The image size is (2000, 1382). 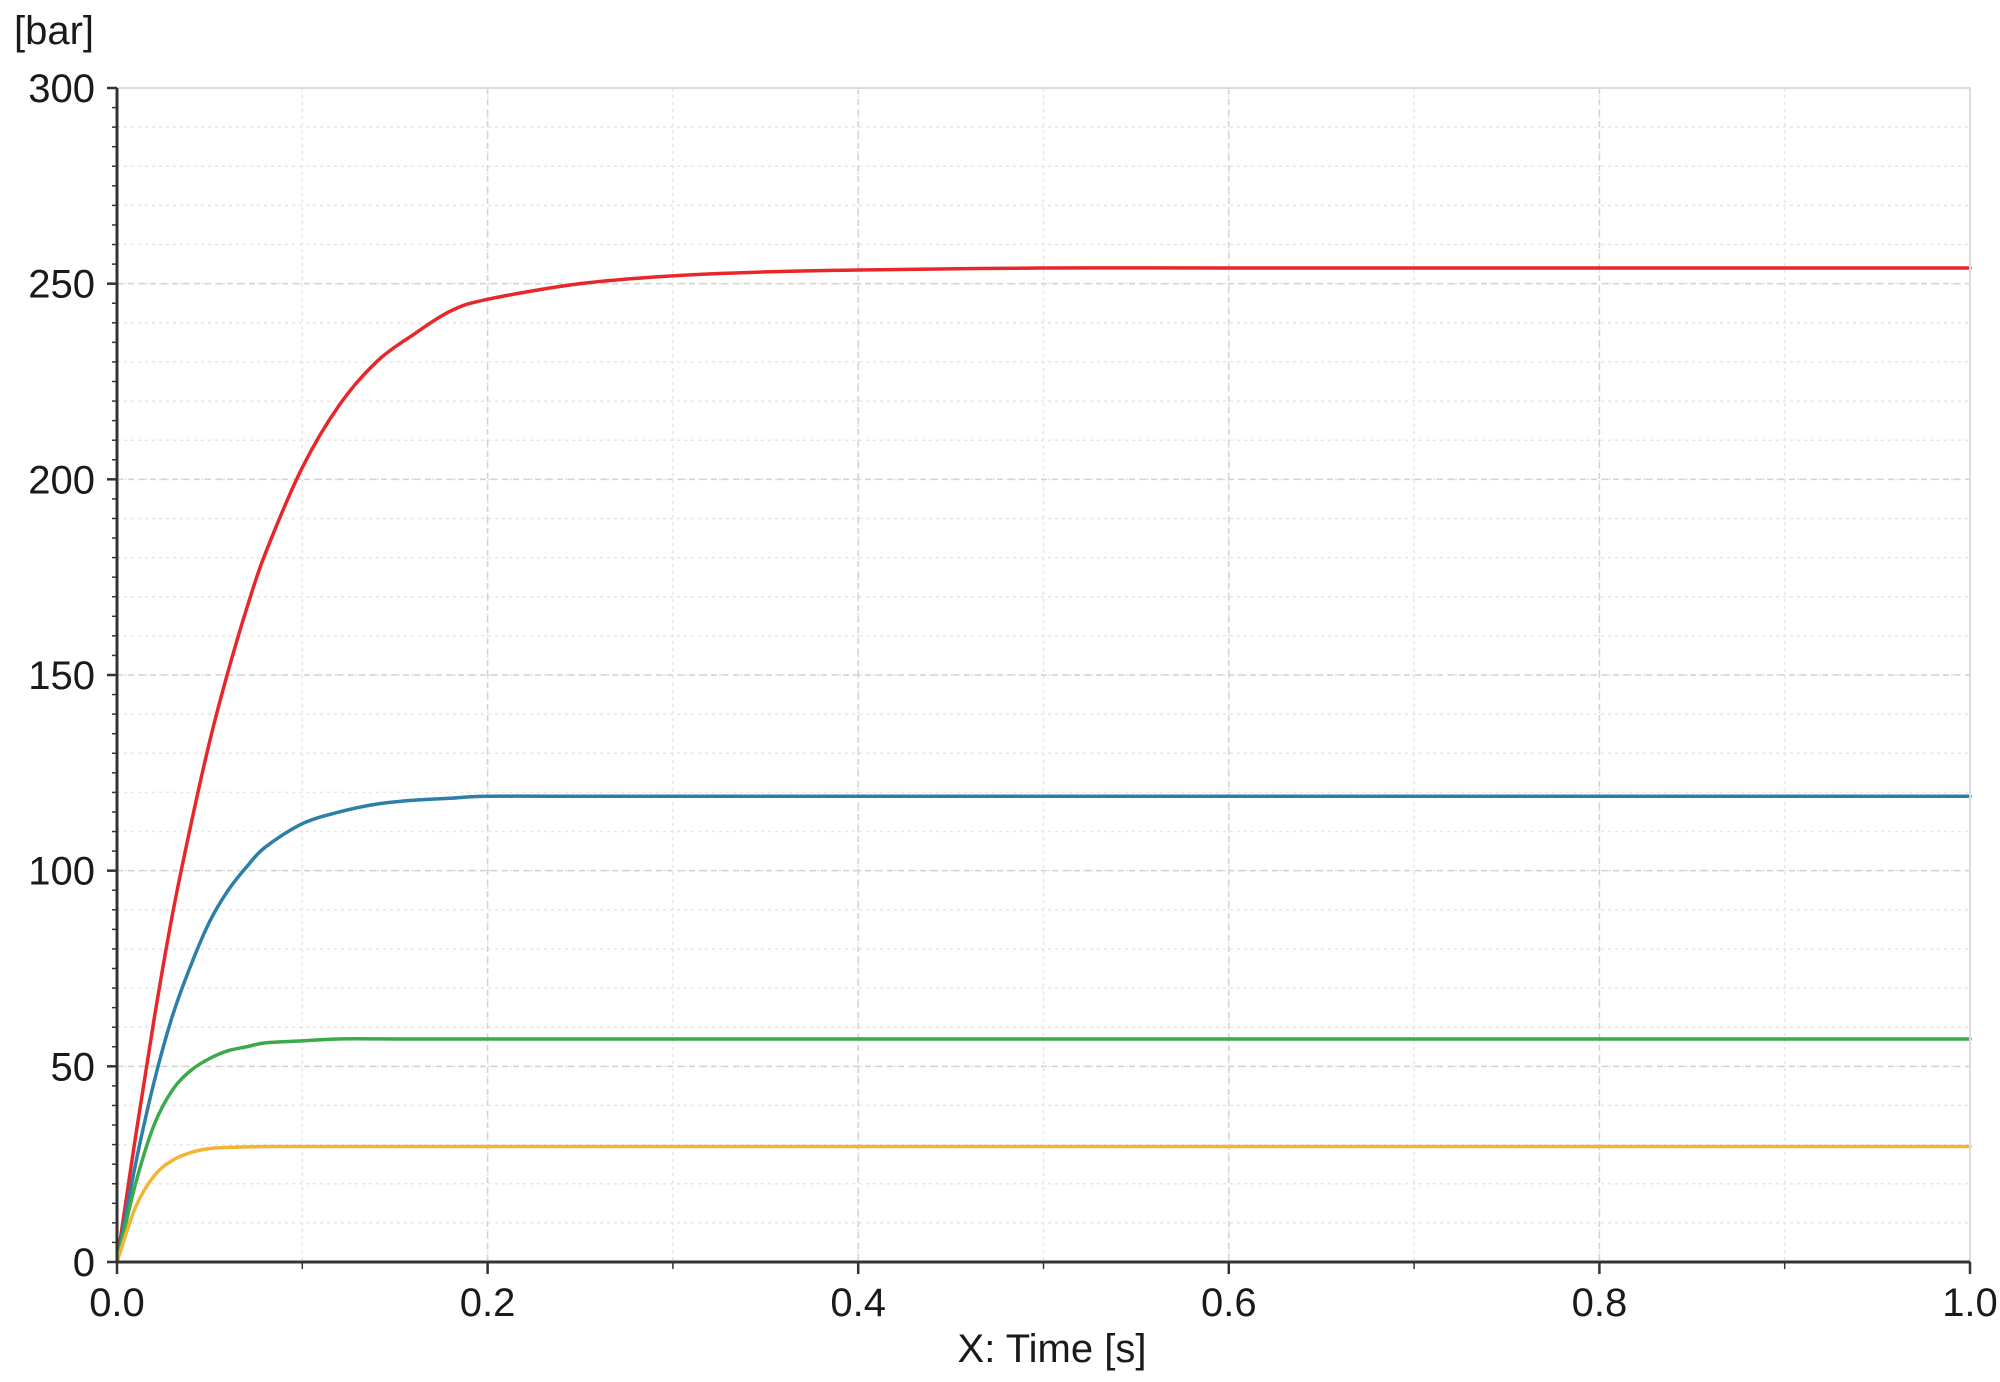 I want to click on y-tick-label: 250, so click(x=61, y=285).